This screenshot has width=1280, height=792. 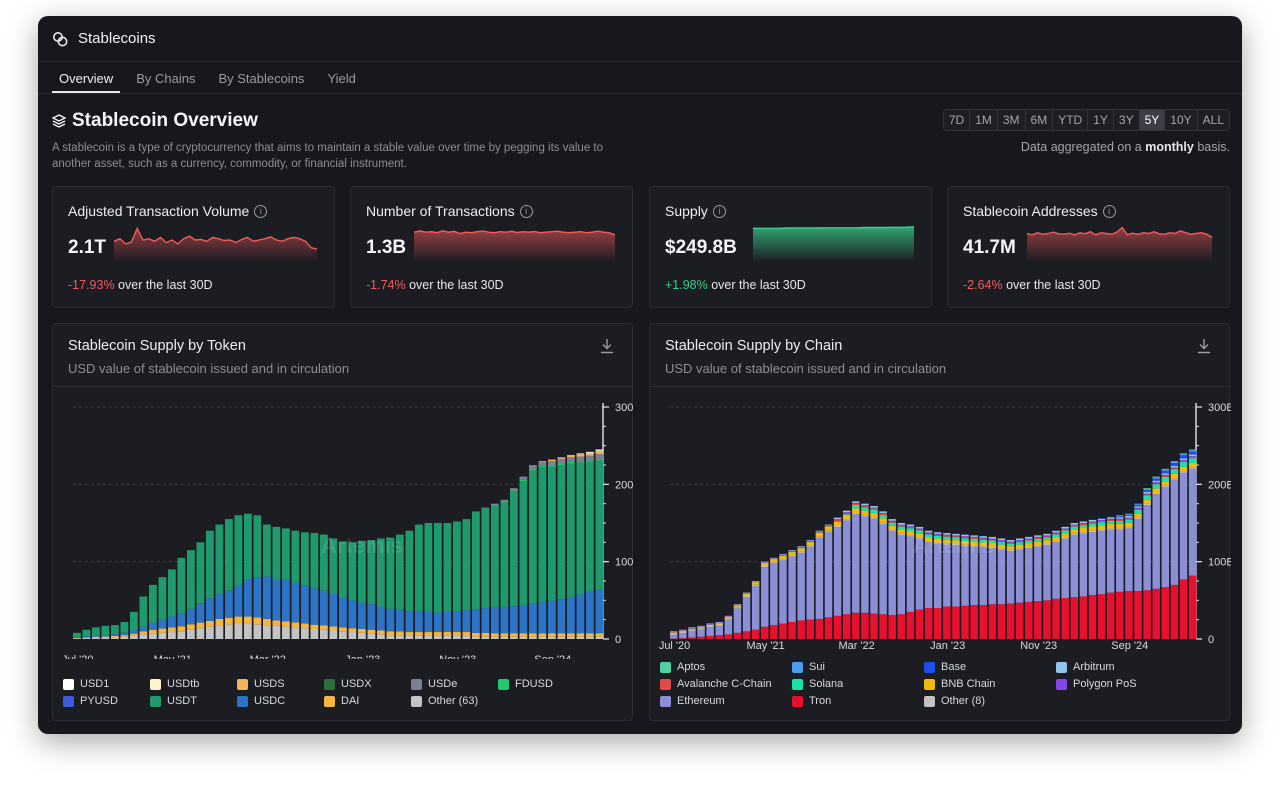 What do you see at coordinates (1122, 684) in the screenshot?
I see `legend-item: Polygon PoS` at bounding box center [1122, 684].